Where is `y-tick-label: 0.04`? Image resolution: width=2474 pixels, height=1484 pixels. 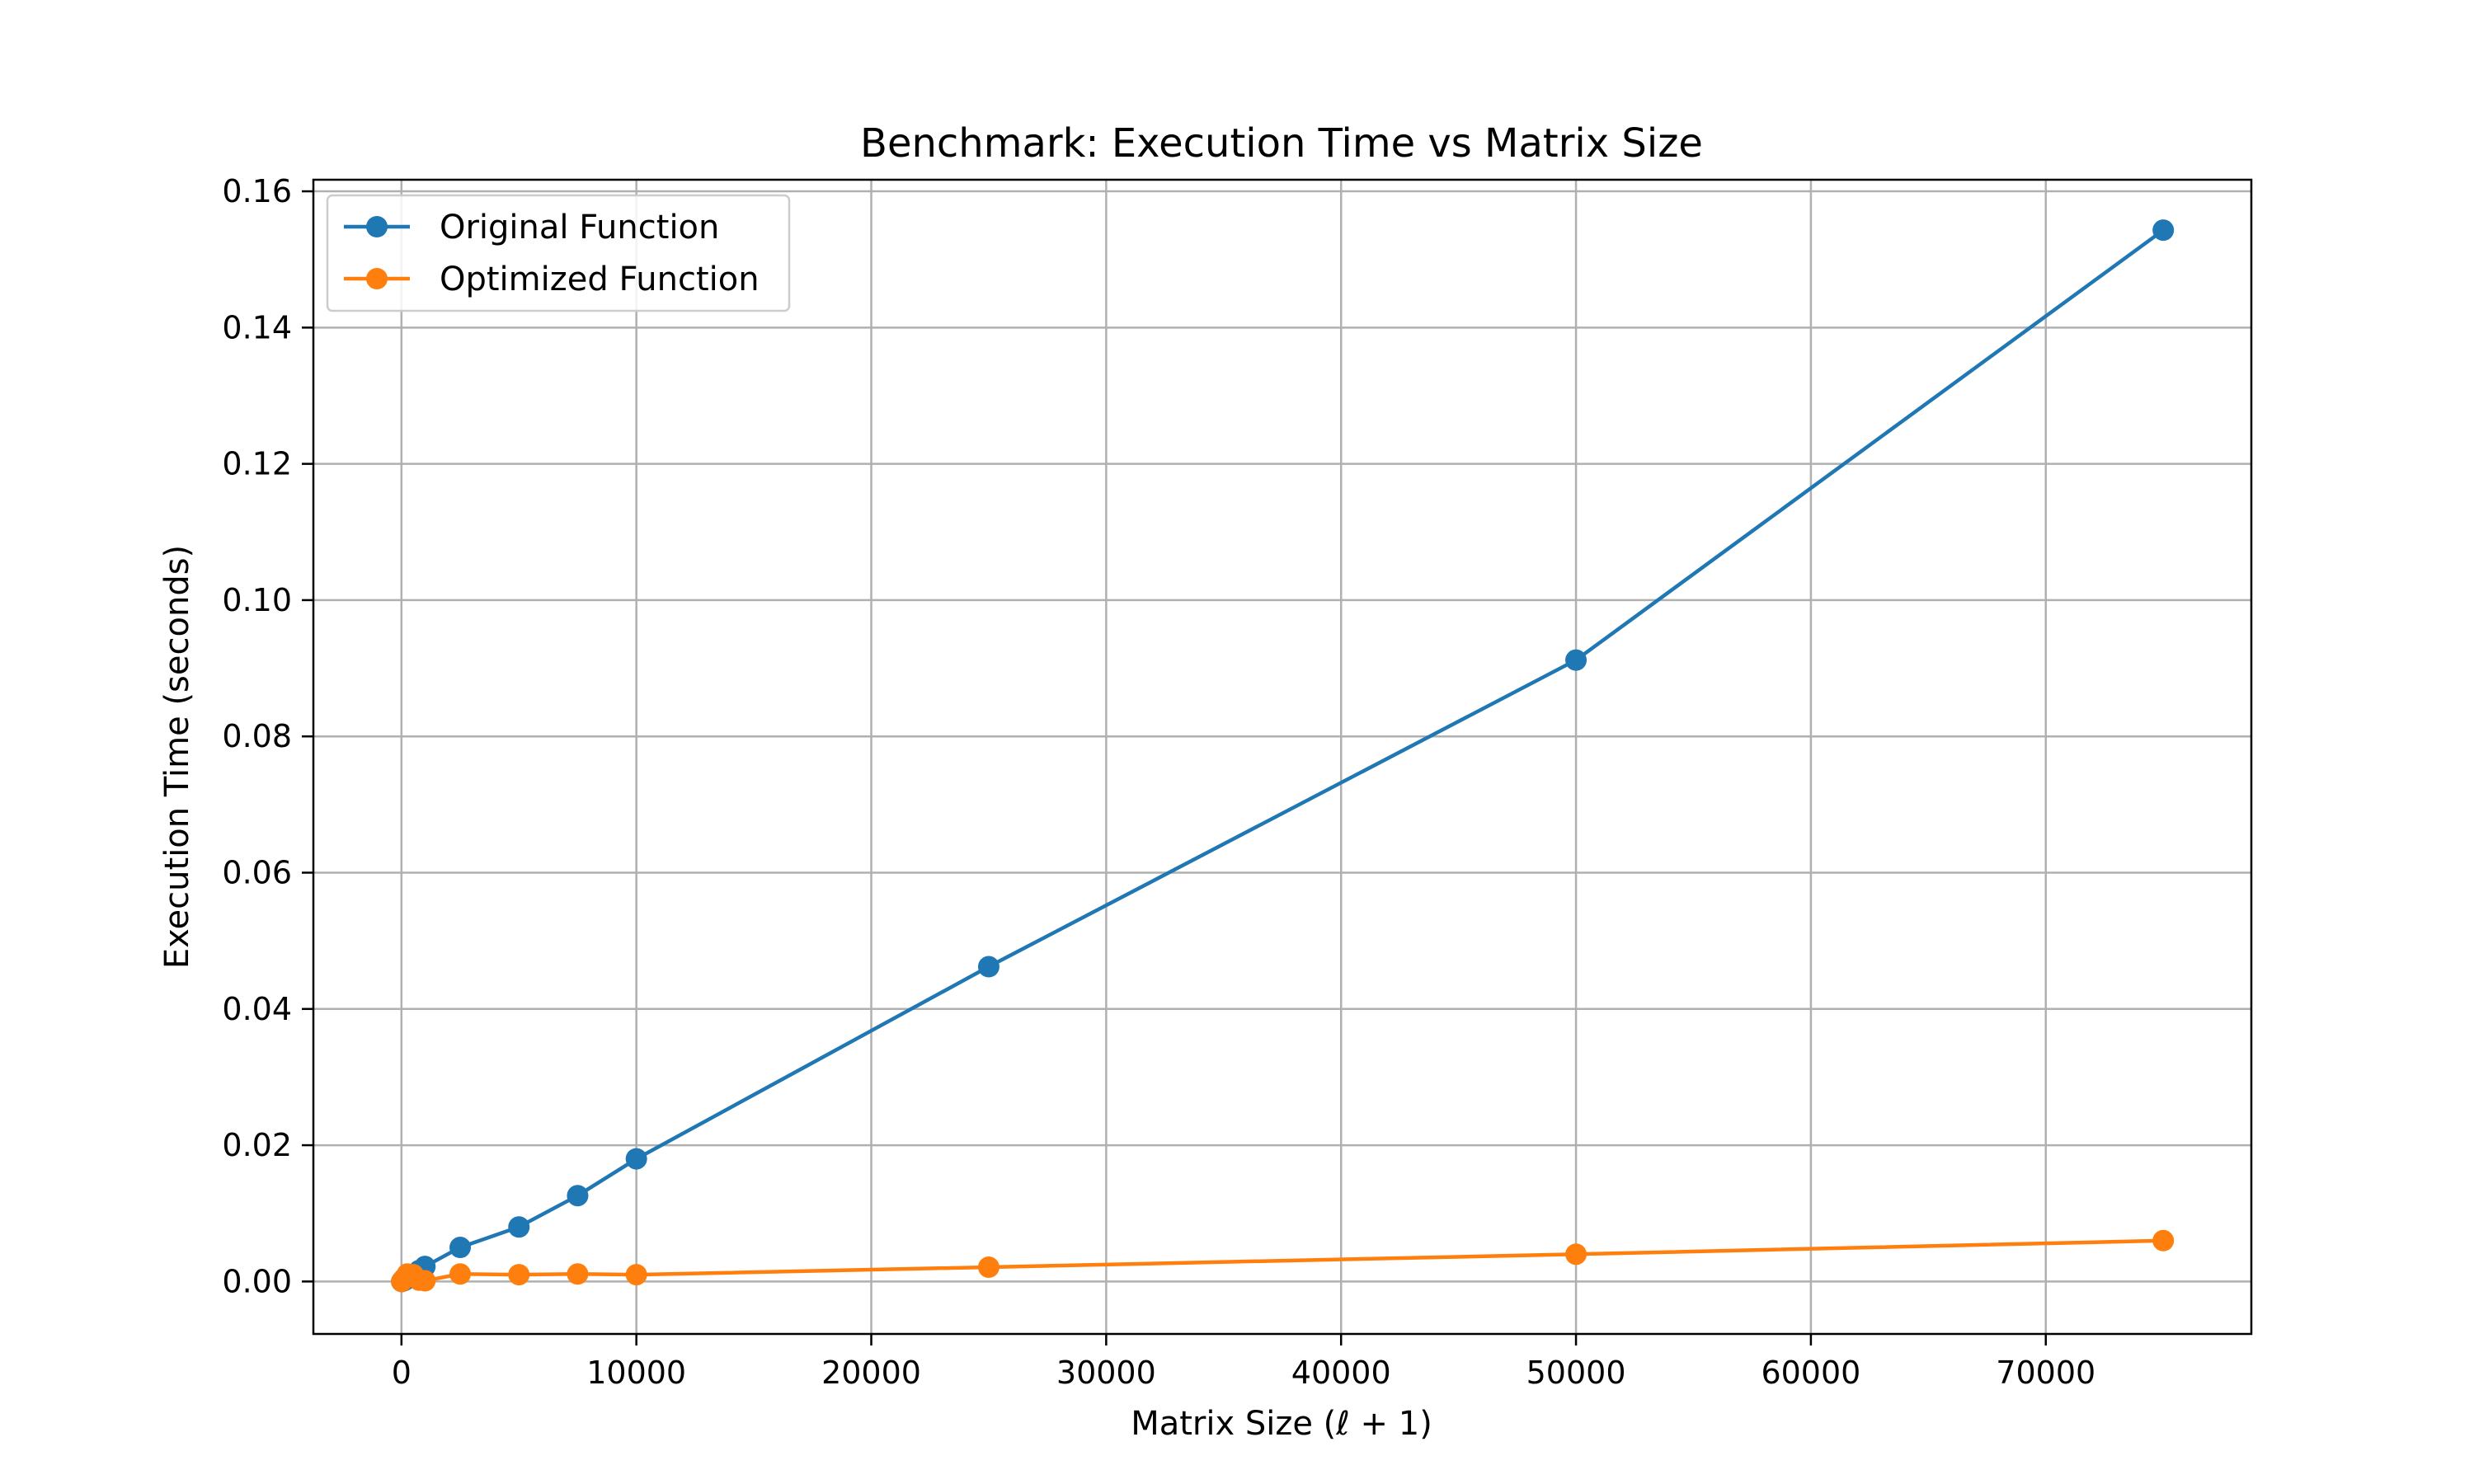 y-tick-label: 0.04 is located at coordinates (257, 1009).